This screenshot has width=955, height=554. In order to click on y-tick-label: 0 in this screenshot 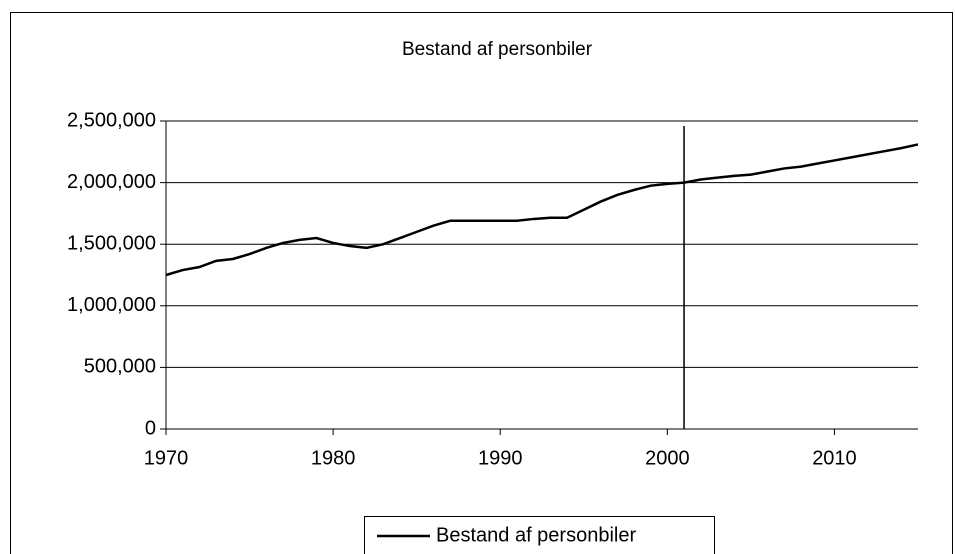, I will do `click(150, 428)`.